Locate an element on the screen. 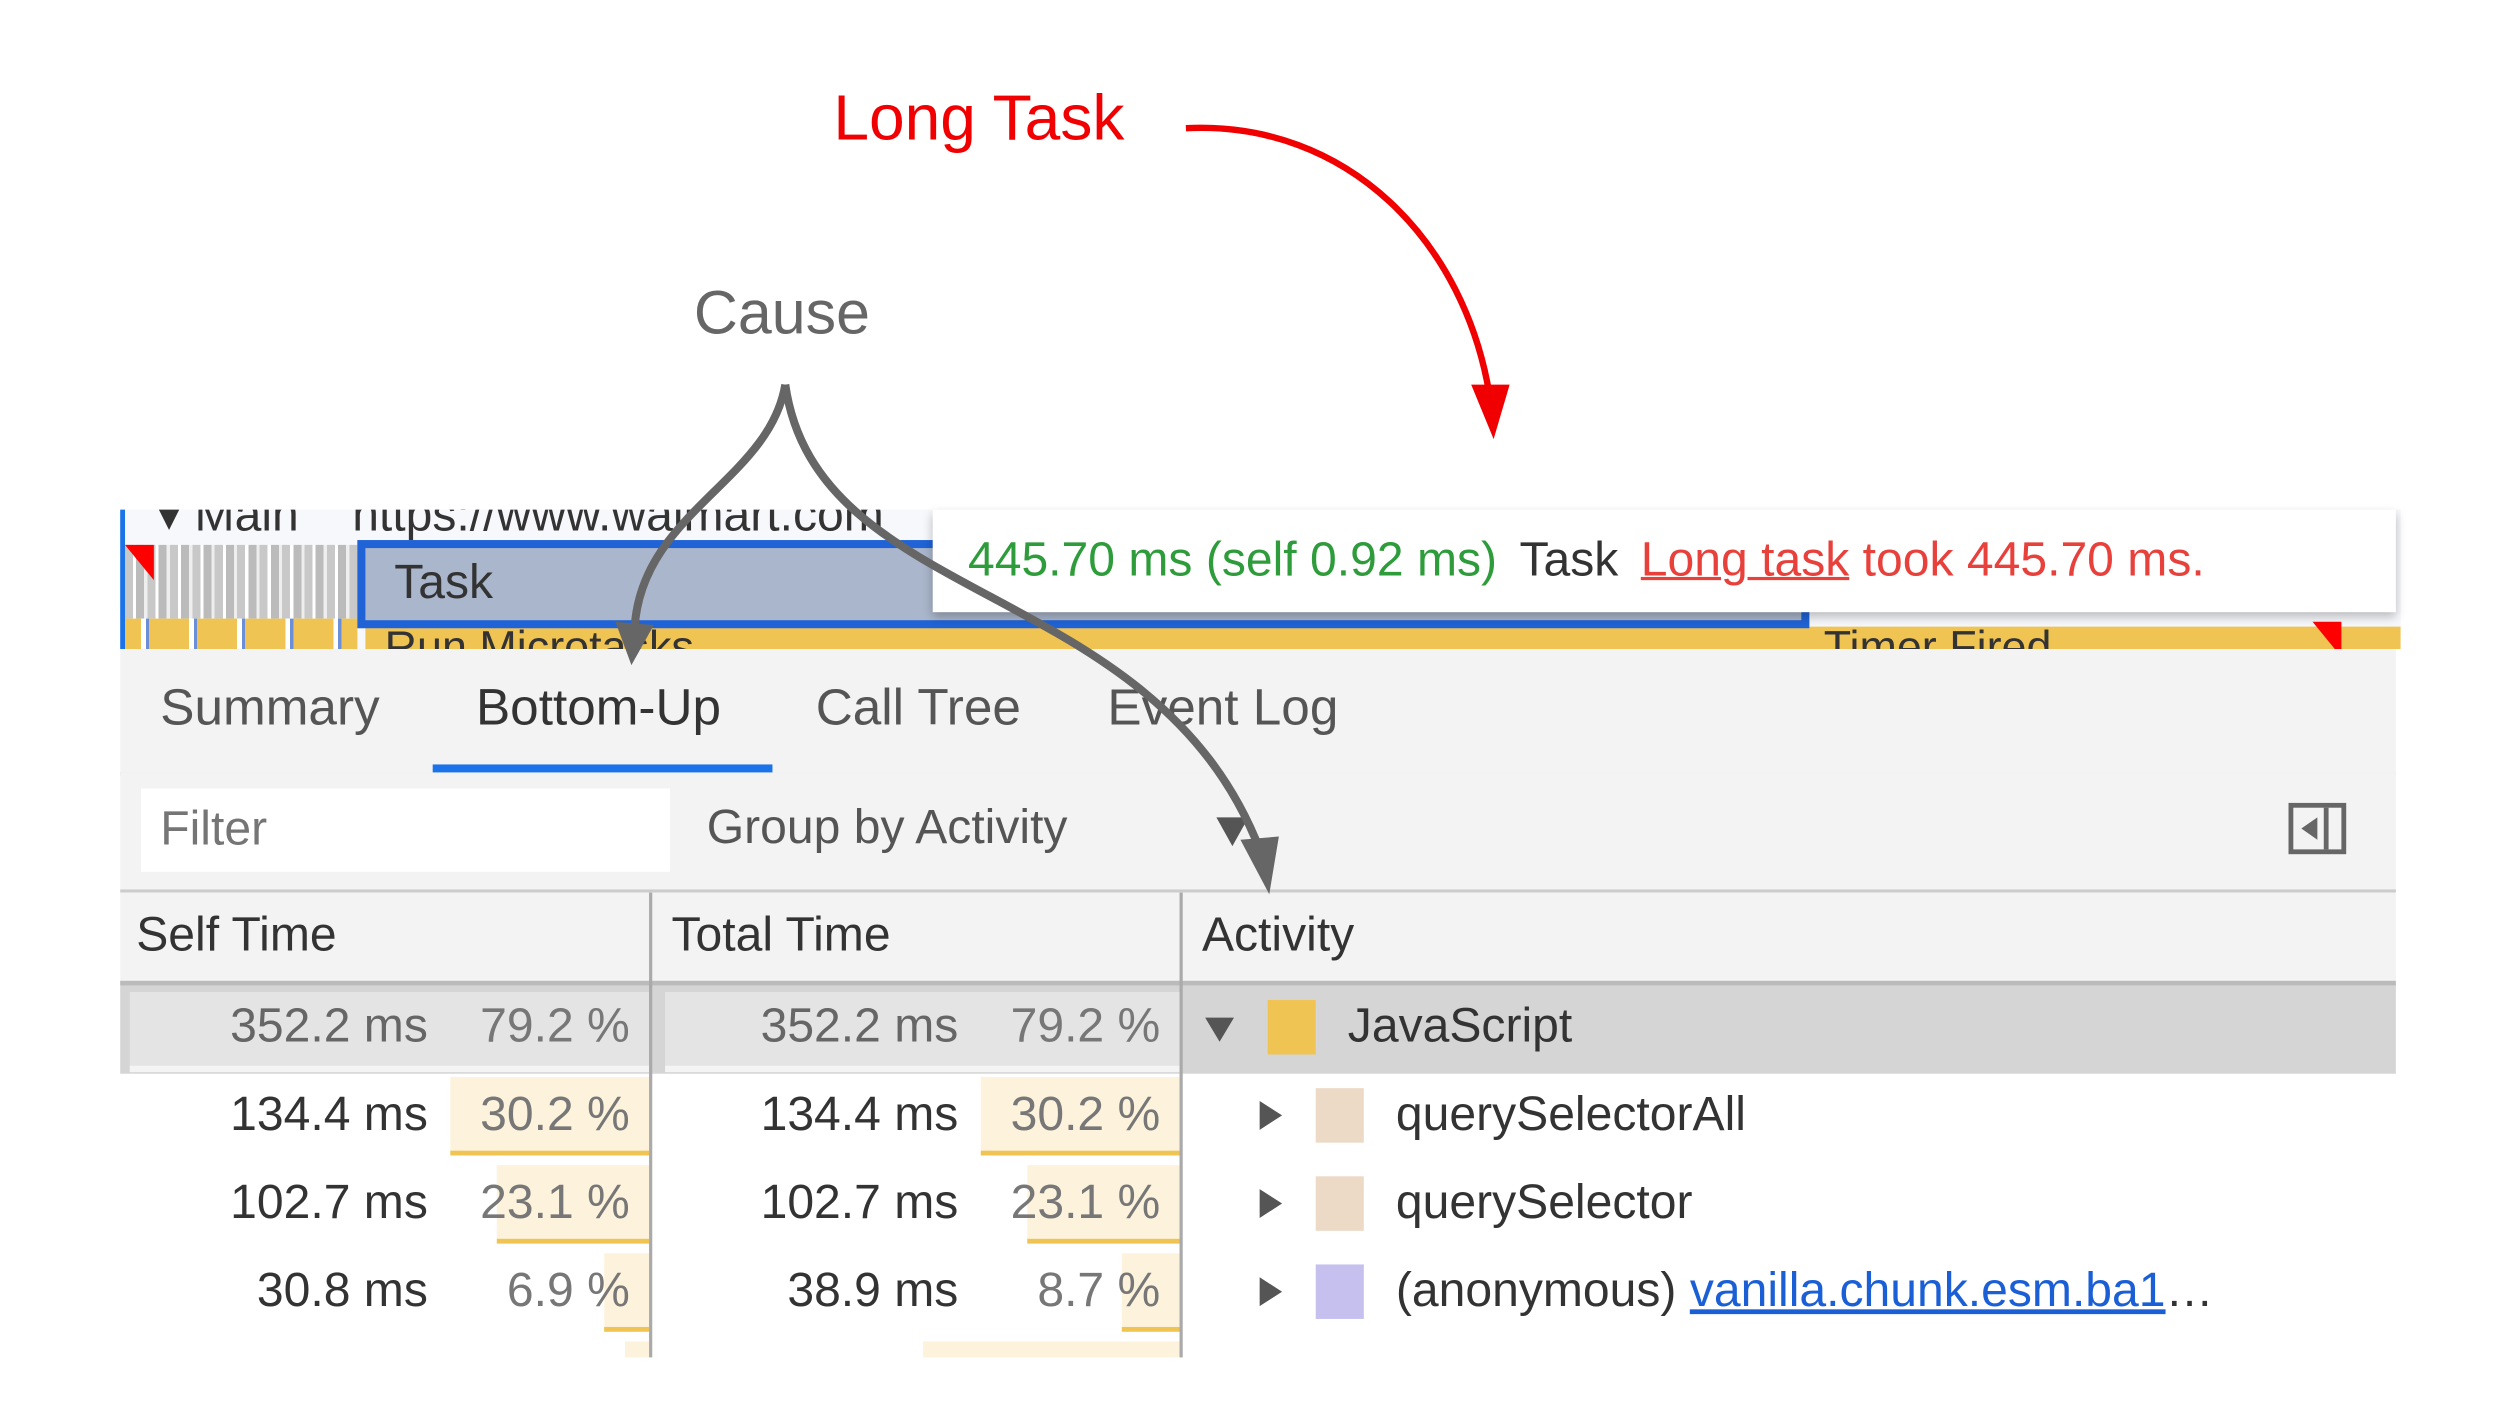  filter-input is located at coordinates (405, 830).